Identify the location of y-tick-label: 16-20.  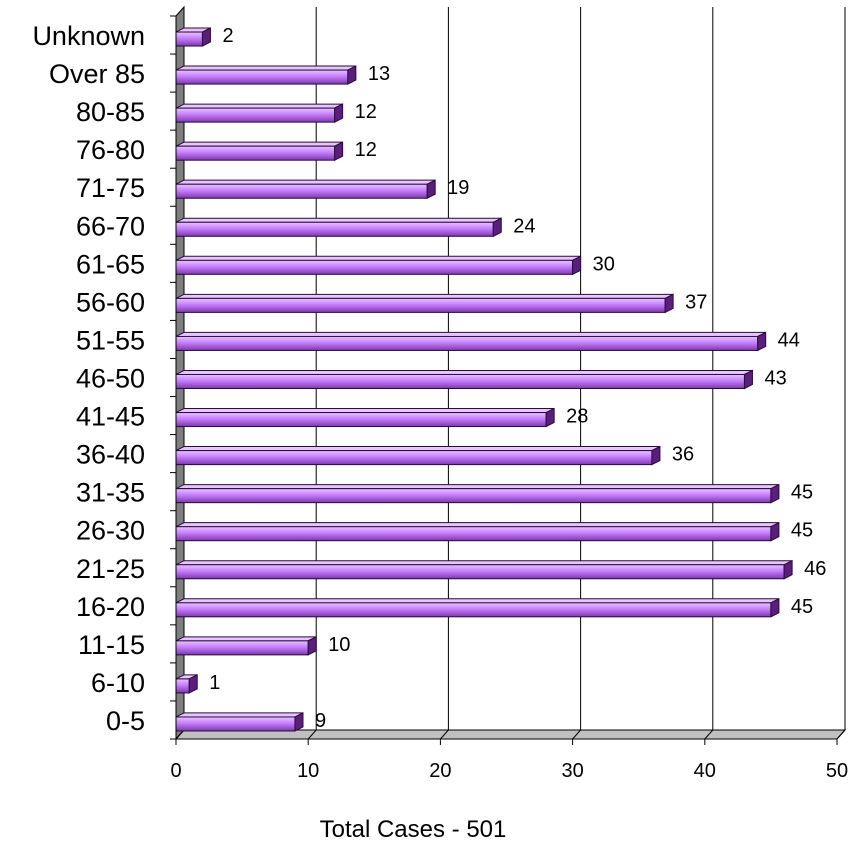
(110, 607).